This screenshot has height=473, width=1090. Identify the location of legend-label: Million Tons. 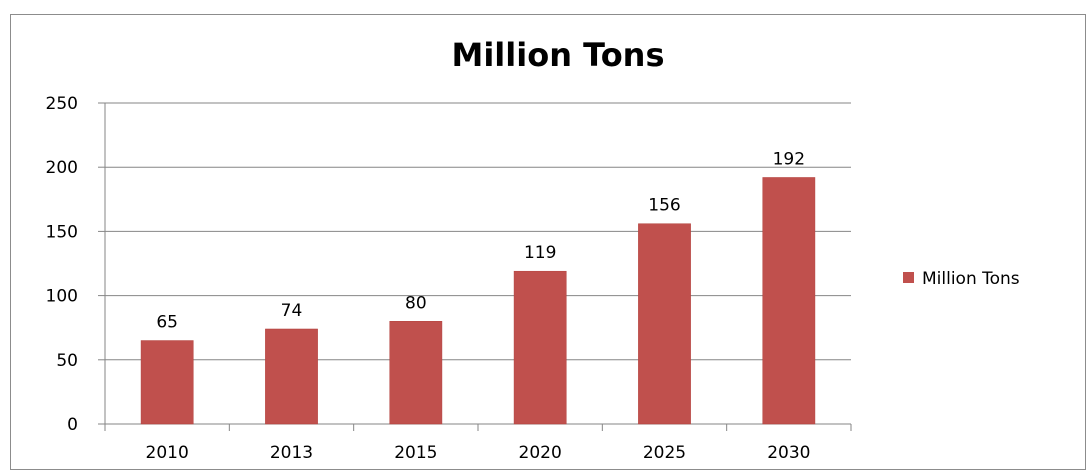
(971, 279).